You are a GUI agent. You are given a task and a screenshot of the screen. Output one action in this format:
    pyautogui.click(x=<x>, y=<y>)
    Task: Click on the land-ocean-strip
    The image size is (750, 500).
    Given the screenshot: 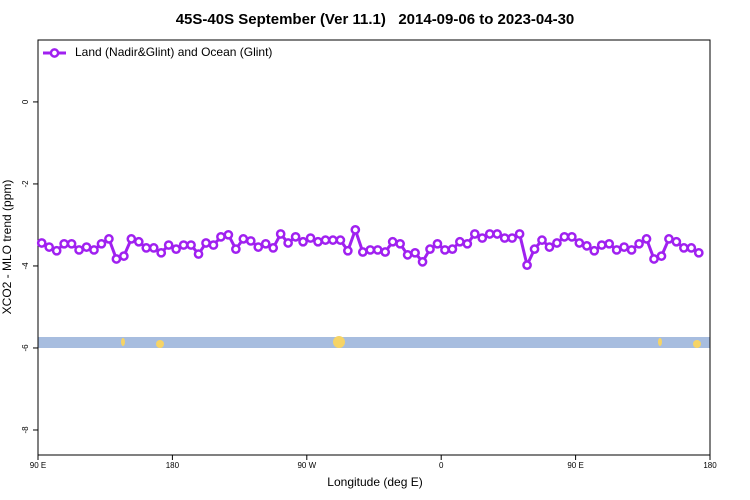 What is the action you would take?
    pyautogui.click(x=374, y=342)
    